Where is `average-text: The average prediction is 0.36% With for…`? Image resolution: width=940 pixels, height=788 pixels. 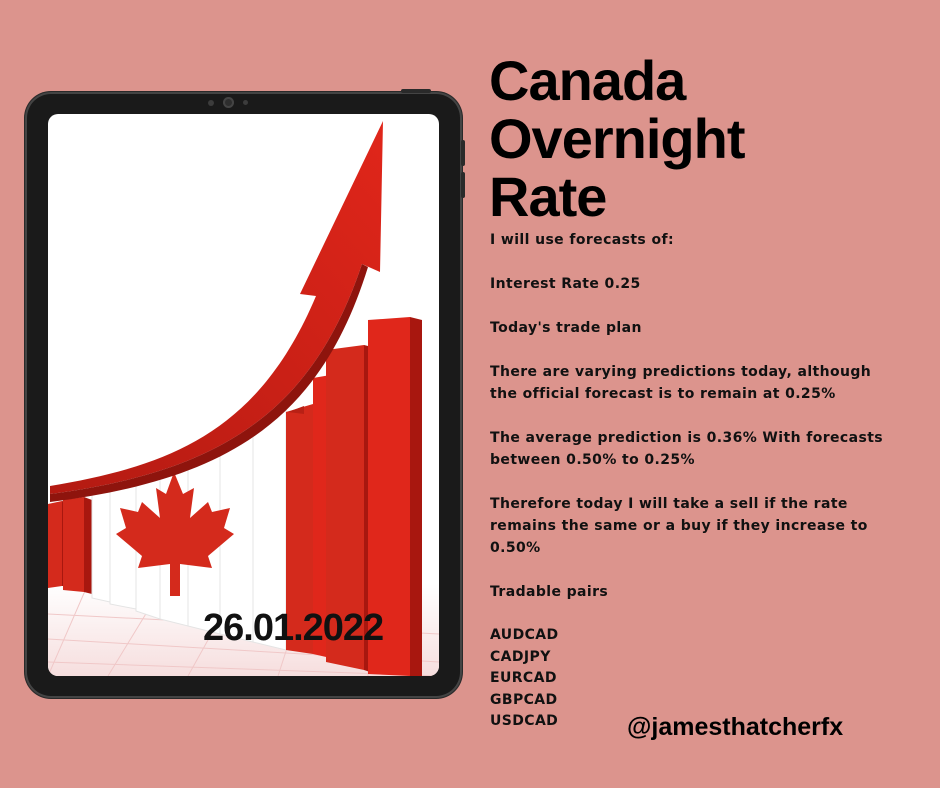
average-text: The average prediction is 0.36% With for… is located at coordinates (687, 449).